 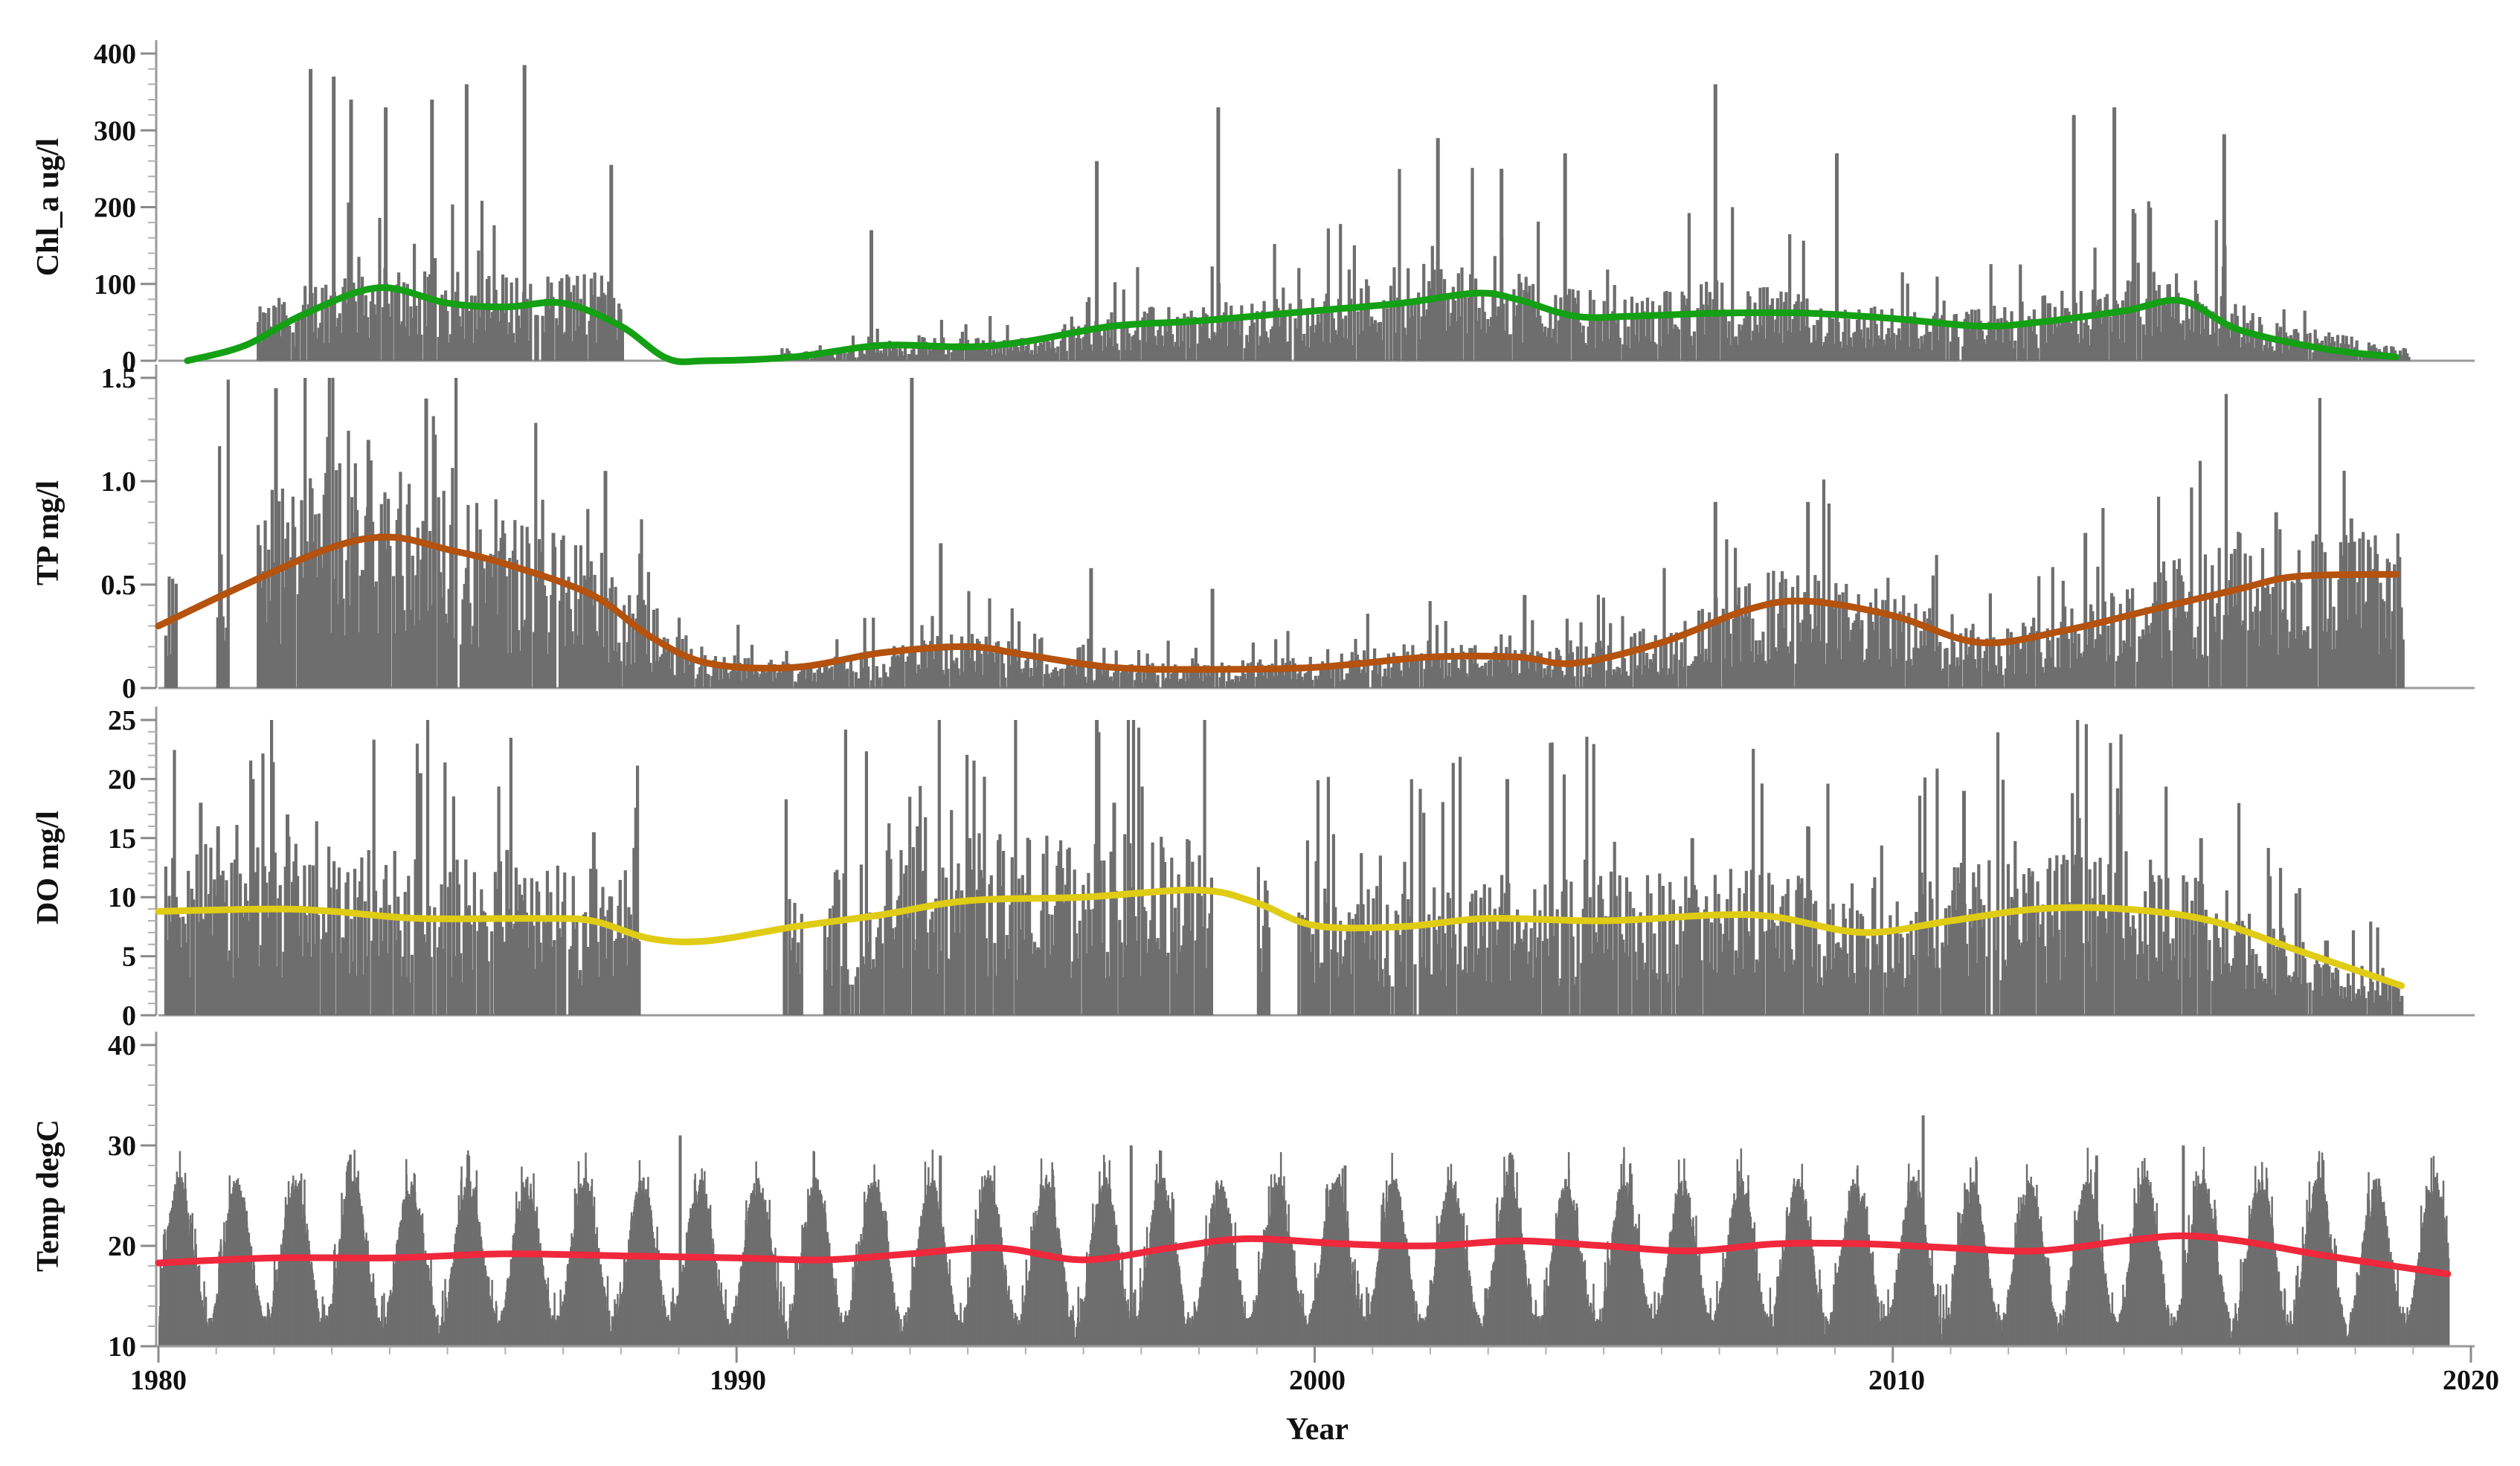 What do you see at coordinates (1212, 638) in the screenshot?
I see `bar-spike` at bounding box center [1212, 638].